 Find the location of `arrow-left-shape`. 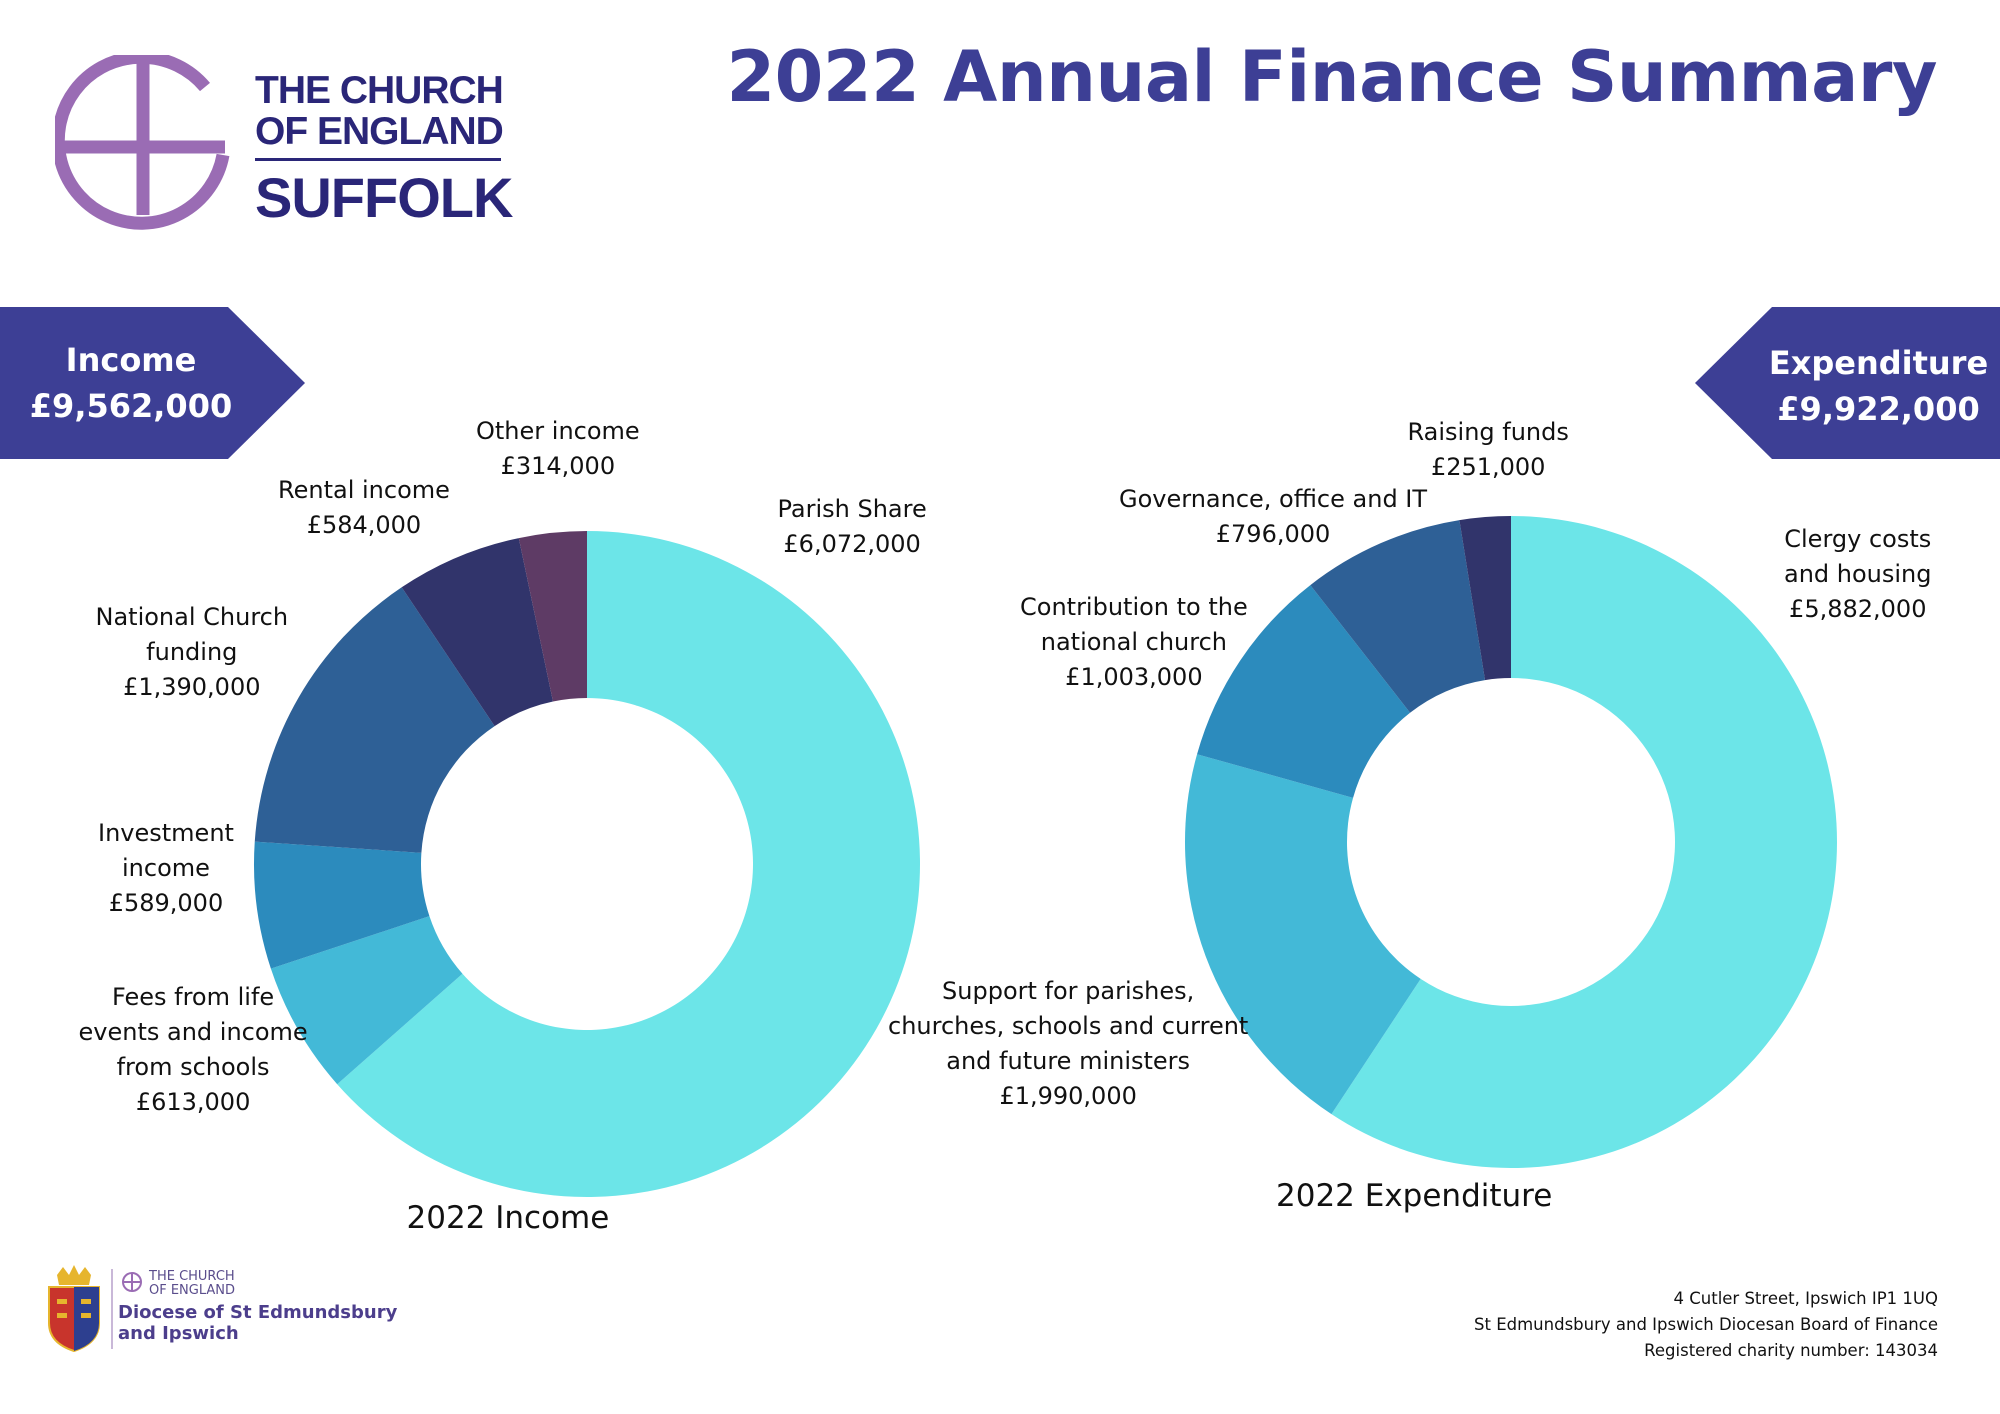

arrow-left-shape is located at coordinates (1847, 383).